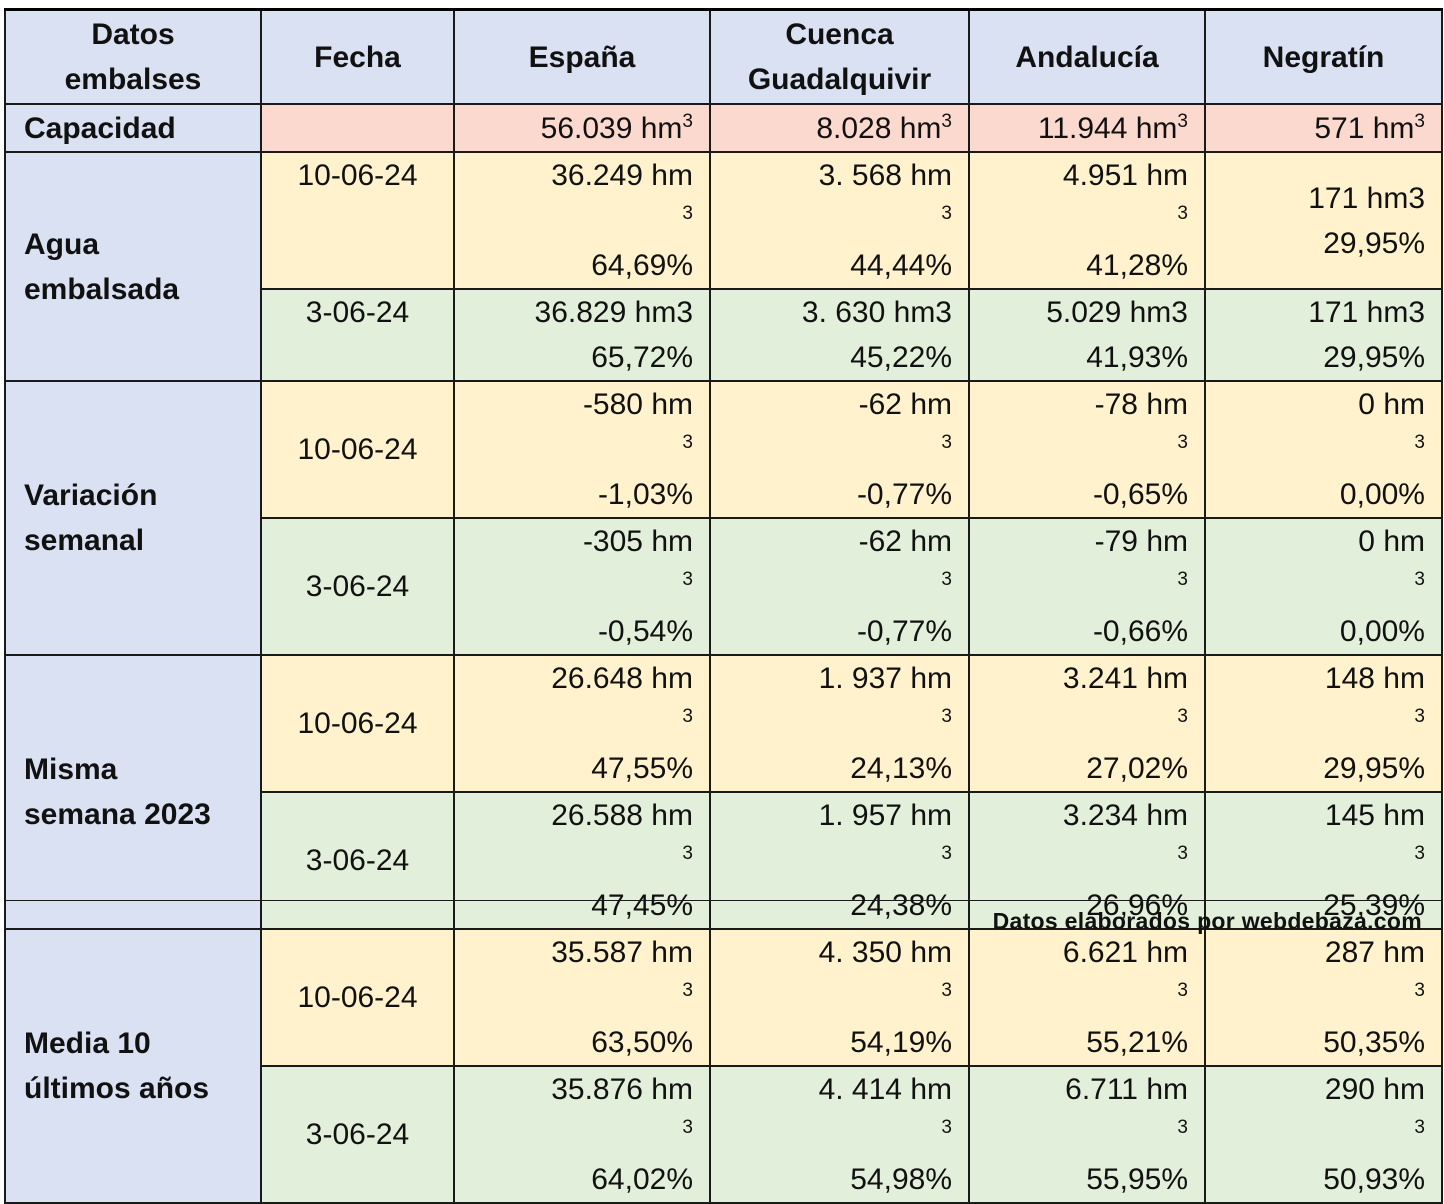 The width and height of the screenshot is (1444, 1204). I want to click on header-cuenca-line2: Guadalquivir, so click(839, 79).